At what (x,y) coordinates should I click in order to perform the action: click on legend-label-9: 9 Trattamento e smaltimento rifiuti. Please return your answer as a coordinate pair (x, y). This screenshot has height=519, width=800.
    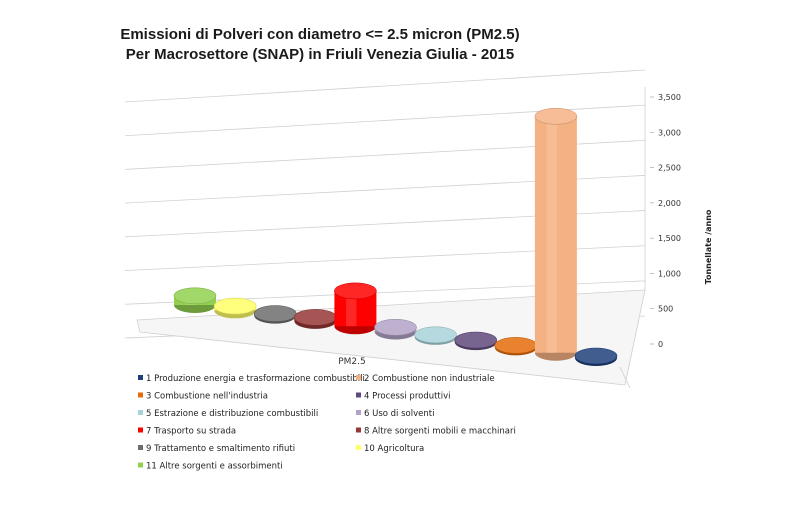
    Looking at the image, I should click on (220, 449).